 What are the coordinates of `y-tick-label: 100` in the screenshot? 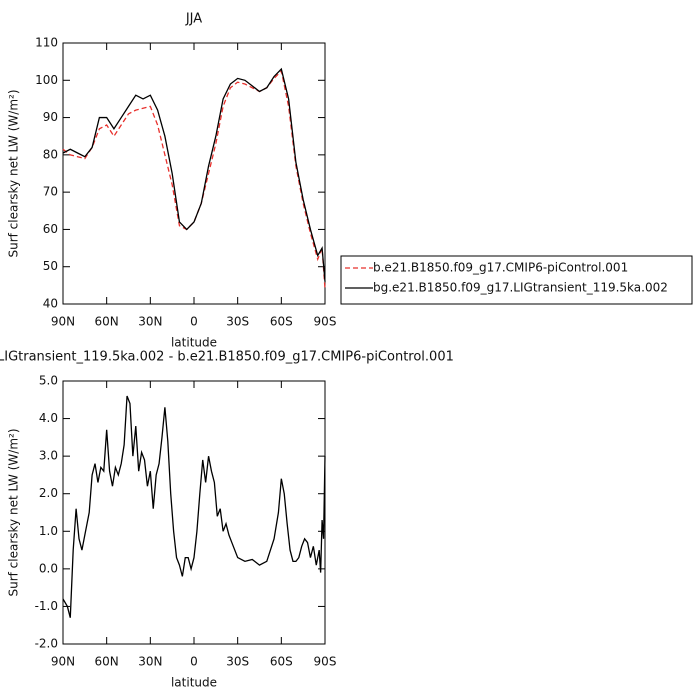 It's located at (46, 80).